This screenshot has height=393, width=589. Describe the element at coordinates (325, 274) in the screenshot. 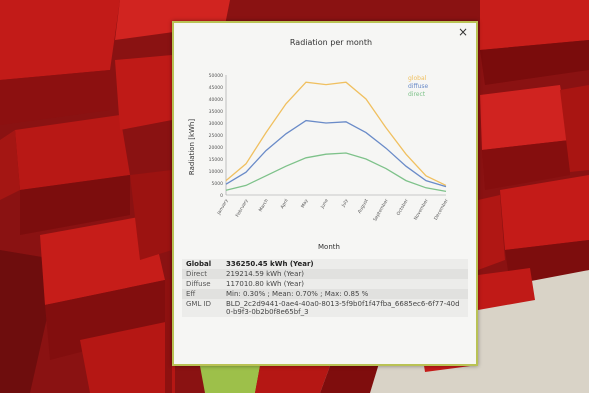

I see `direct-row: Direct 219214.59 kWh (Year)` at that location.